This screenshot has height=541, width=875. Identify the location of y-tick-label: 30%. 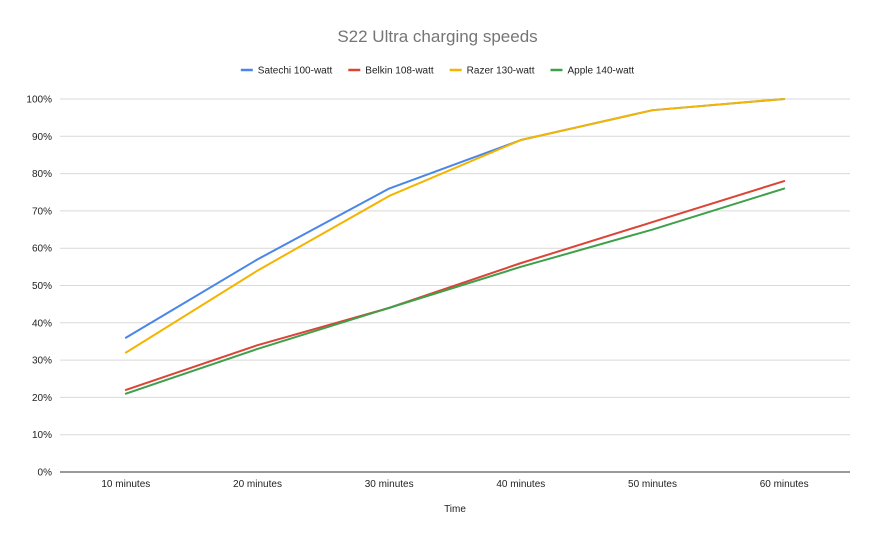
(42, 361).